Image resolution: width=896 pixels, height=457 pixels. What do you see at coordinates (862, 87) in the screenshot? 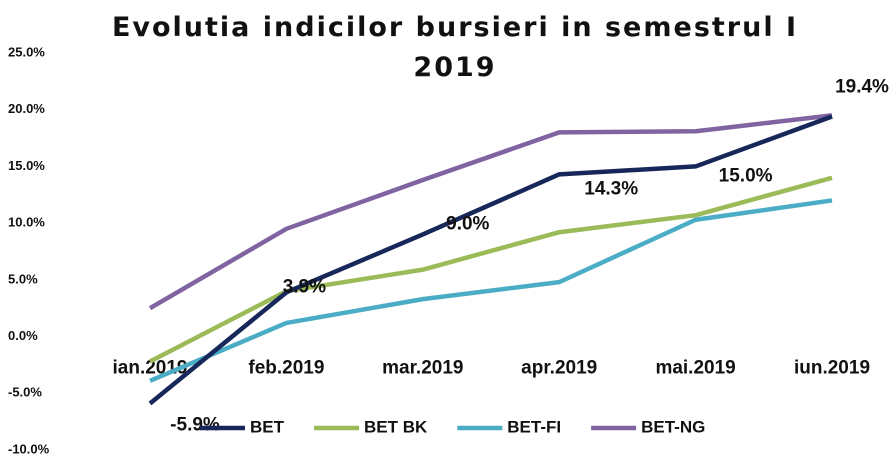
I see `data-label: 19.4%` at bounding box center [862, 87].